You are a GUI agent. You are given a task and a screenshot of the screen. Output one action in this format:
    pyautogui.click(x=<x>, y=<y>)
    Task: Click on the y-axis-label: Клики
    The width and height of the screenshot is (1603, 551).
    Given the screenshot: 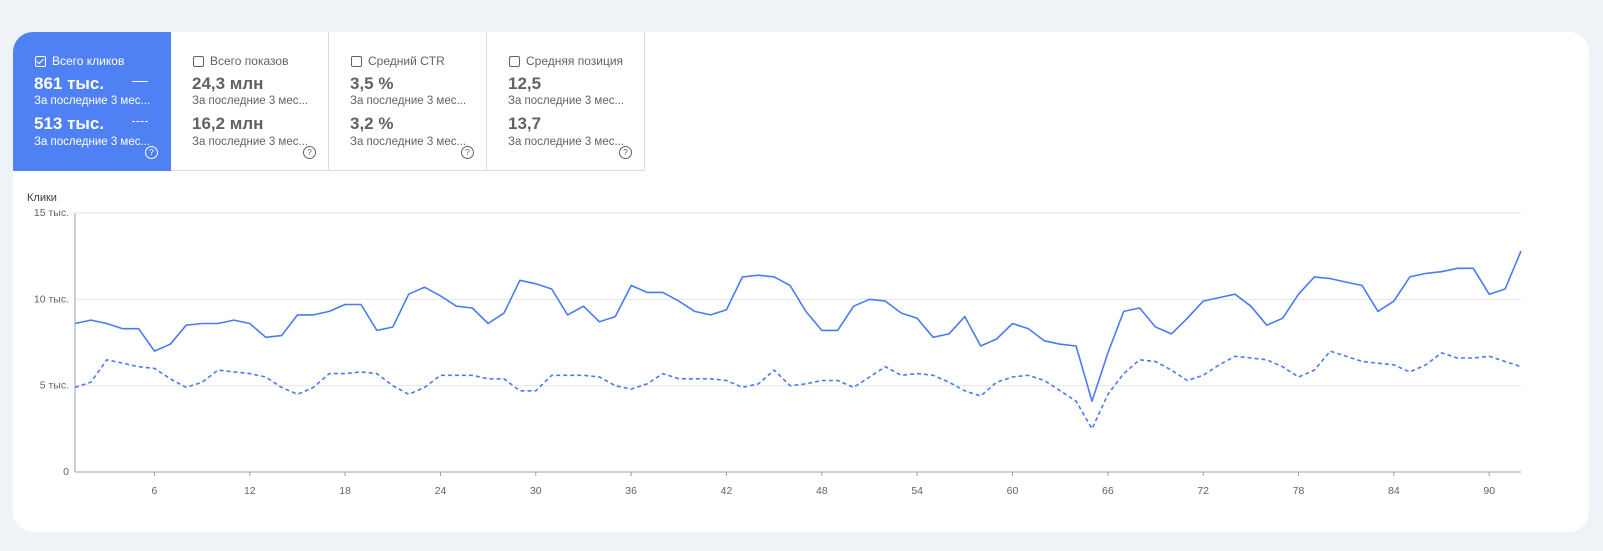 What is the action you would take?
    pyautogui.click(x=42, y=198)
    